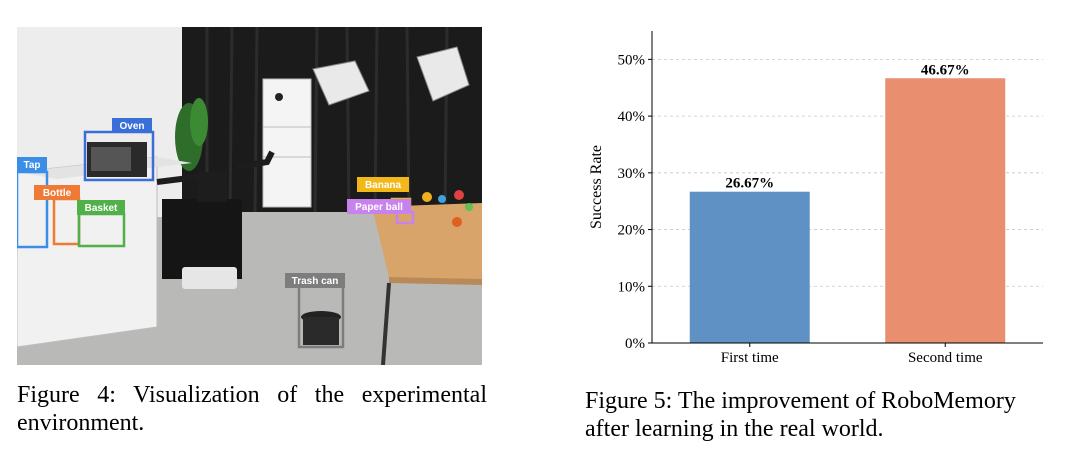 Image resolution: width=1076 pixels, height=473 pixels. I want to click on trash-can, so click(321, 328).